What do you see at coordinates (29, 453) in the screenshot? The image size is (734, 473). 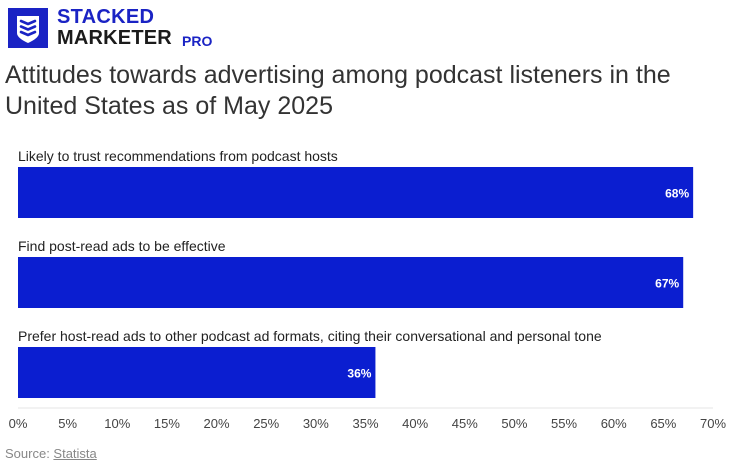 I see `source-prefix: Source:` at bounding box center [29, 453].